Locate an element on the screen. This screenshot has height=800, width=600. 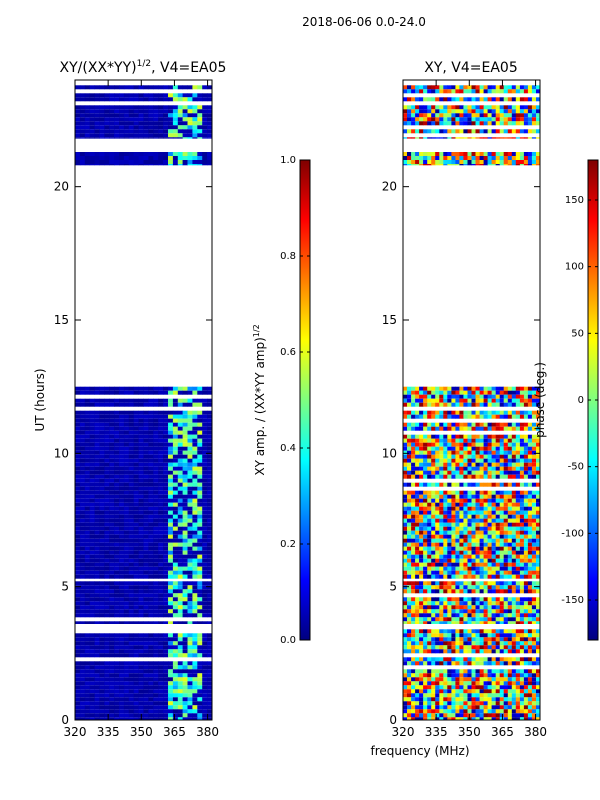
colorbar-tick-label: 0.2 is located at coordinates (288, 544).